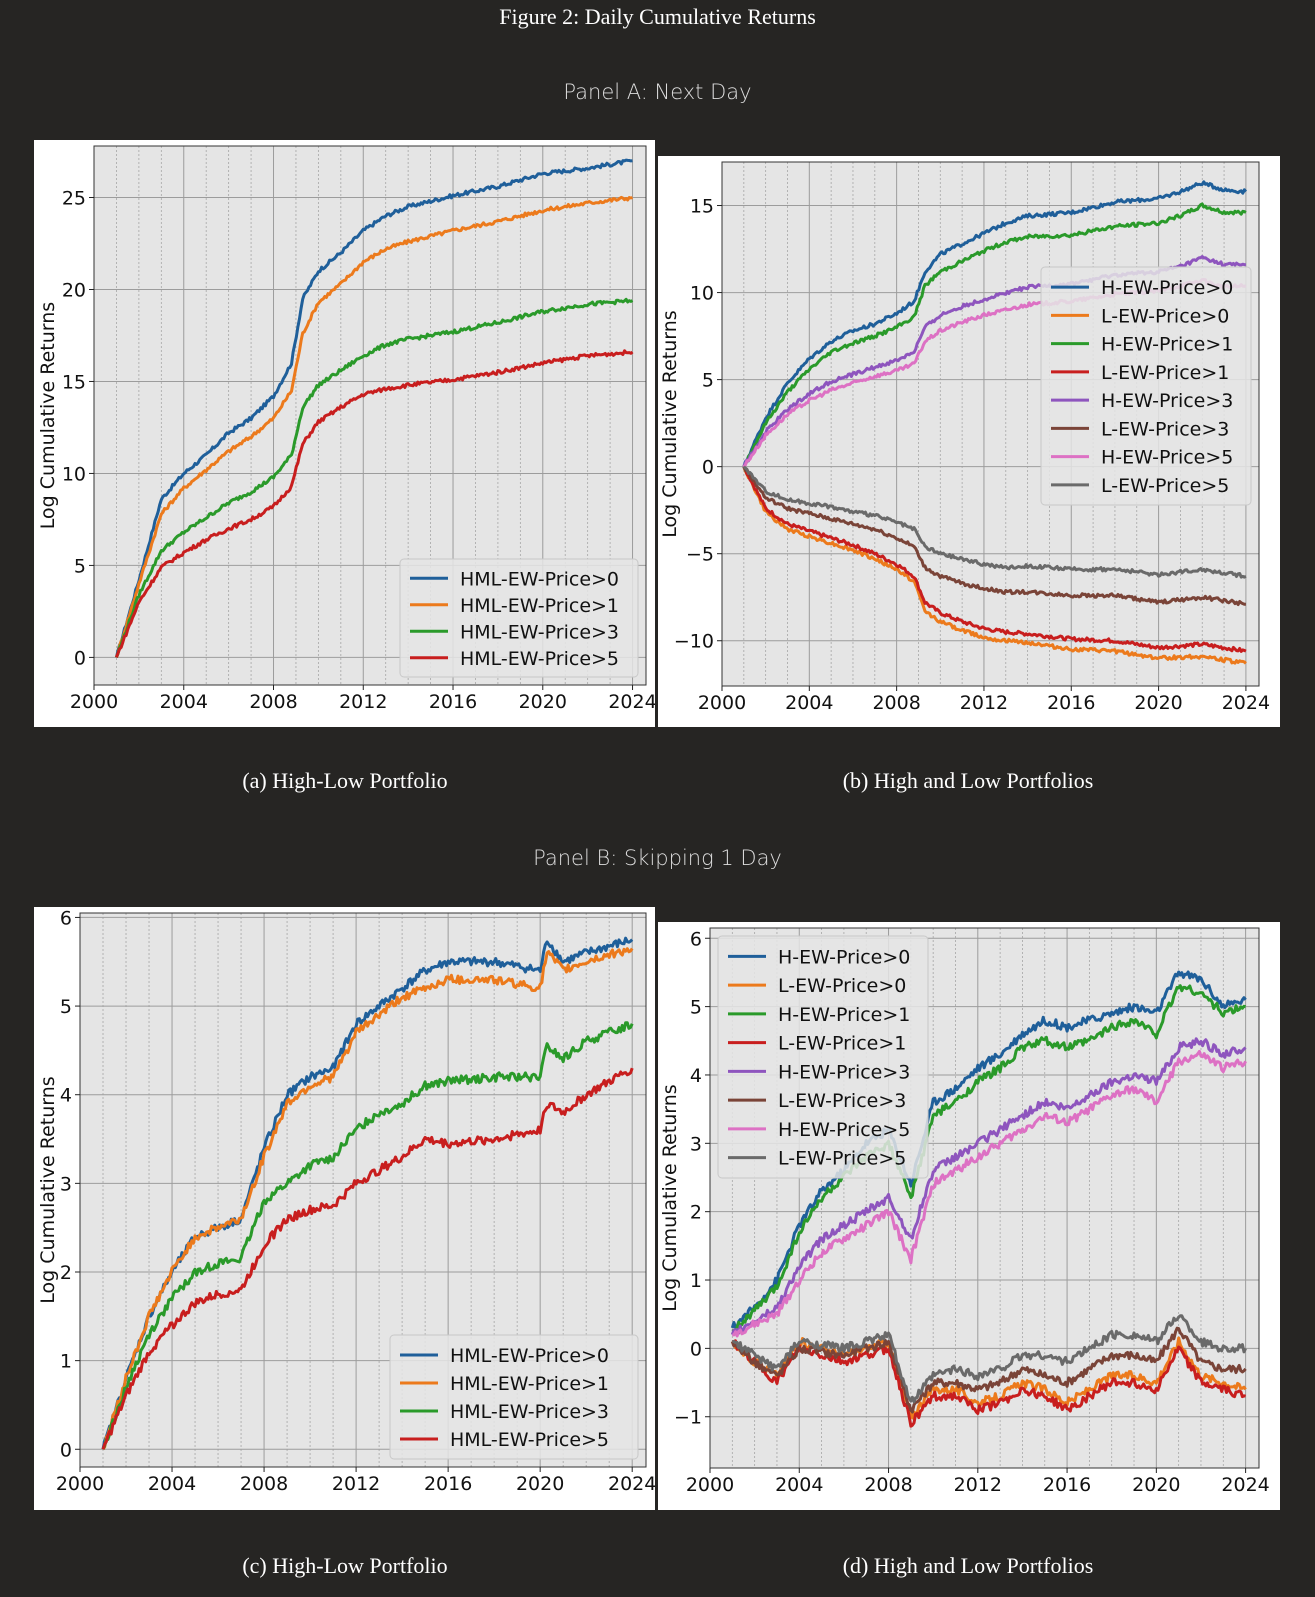  I want to click on y-tick-label: 25, so click(74, 199).